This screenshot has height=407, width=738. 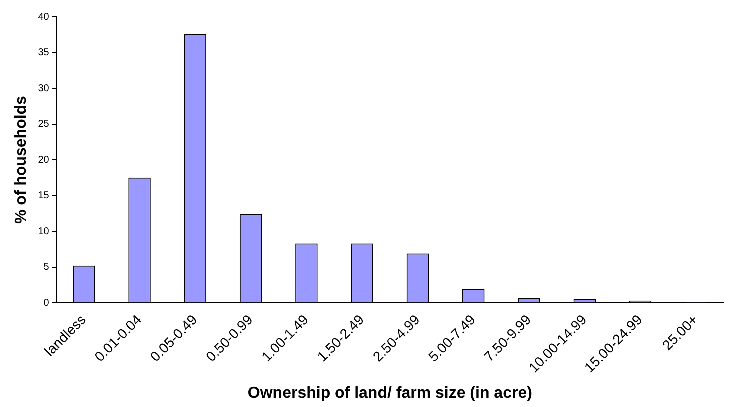 What do you see at coordinates (44, 88) in the screenshot?
I see `y-tick-label: 30` at bounding box center [44, 88].